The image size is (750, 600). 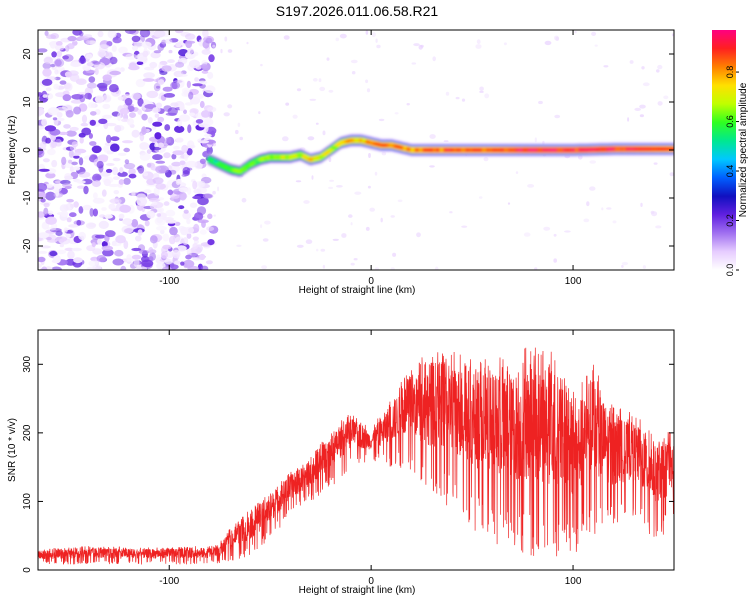 I want to click on y-tick-label: 100, so click(x=27, y=501).